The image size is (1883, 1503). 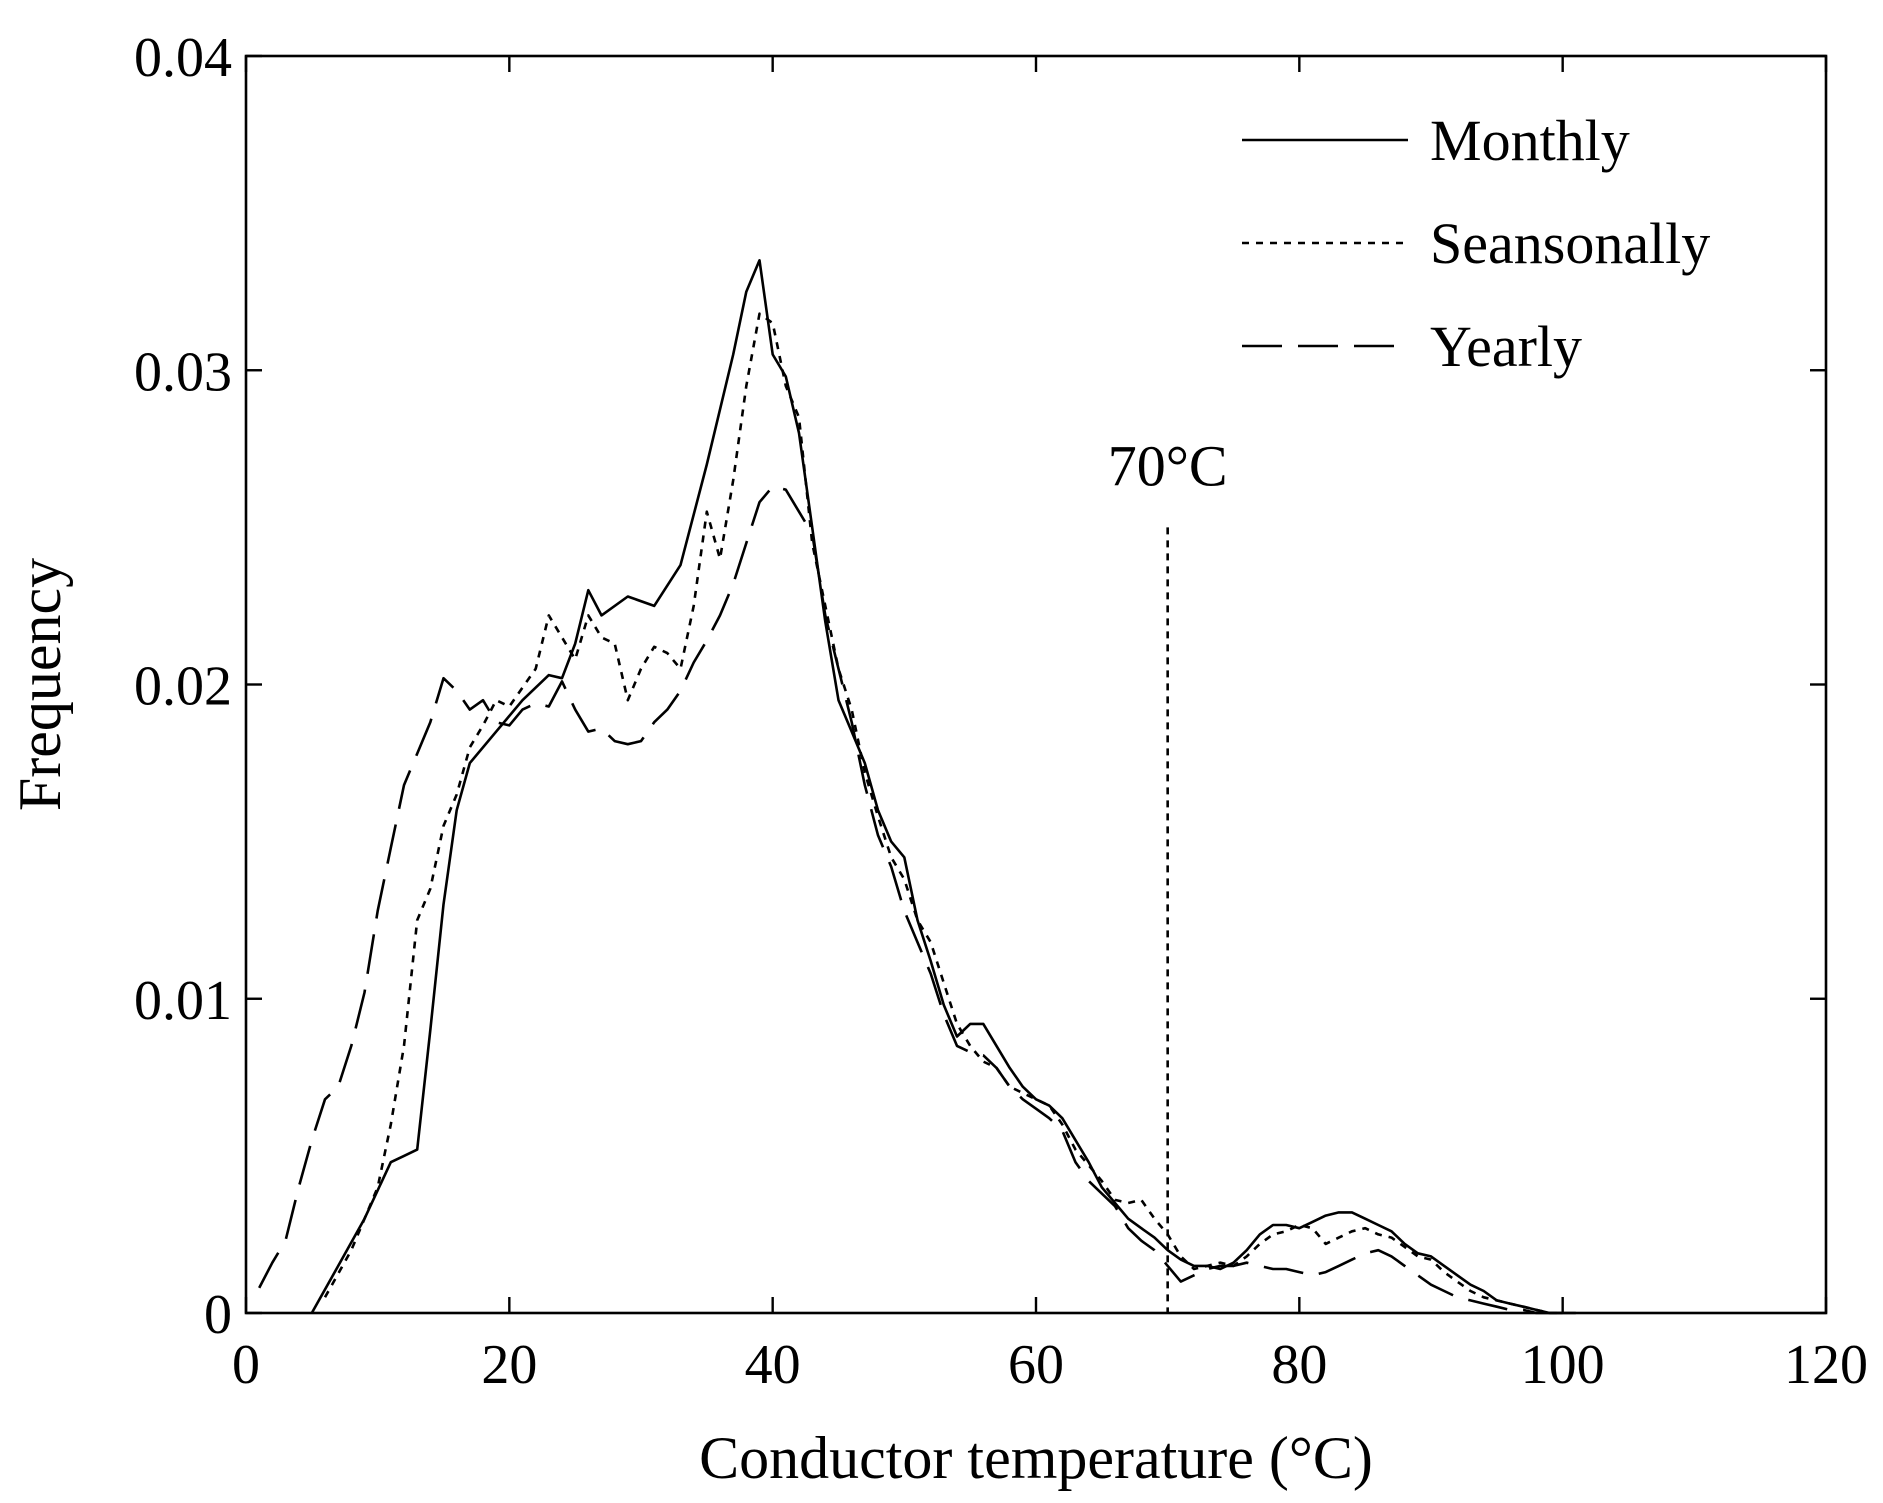 I want to click on y-tick-label: 0.02, so click(x=183, y=687).